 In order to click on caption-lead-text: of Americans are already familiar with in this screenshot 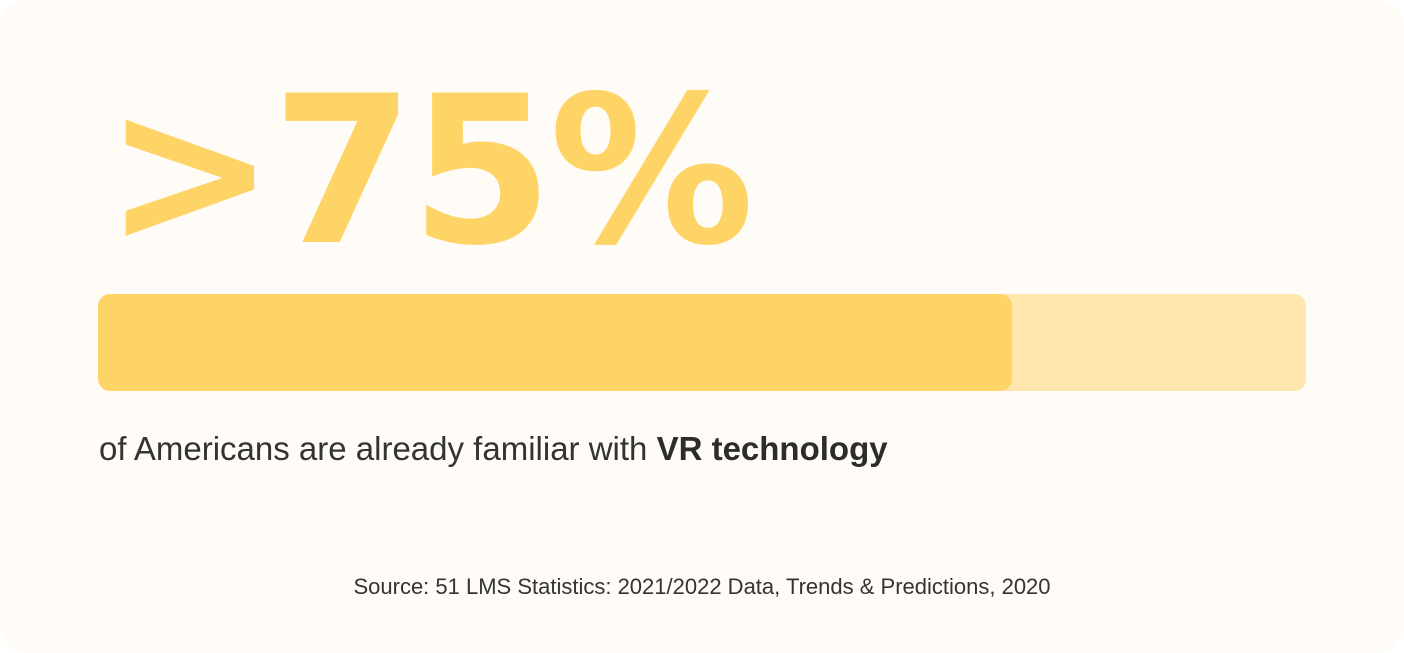, I will do `click(373, 448)`.